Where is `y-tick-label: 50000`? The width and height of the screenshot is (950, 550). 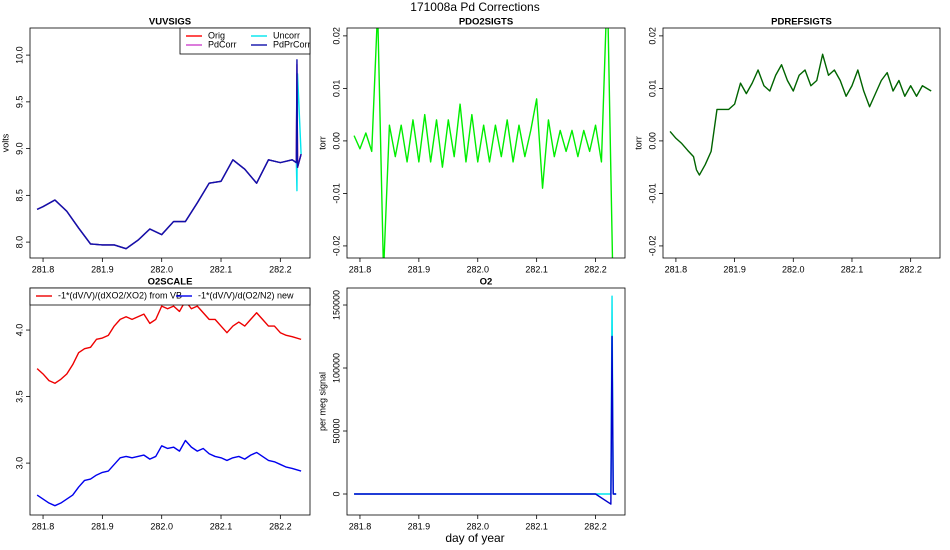
y-tick-label: 50000 is located at coordinates (336, 430).